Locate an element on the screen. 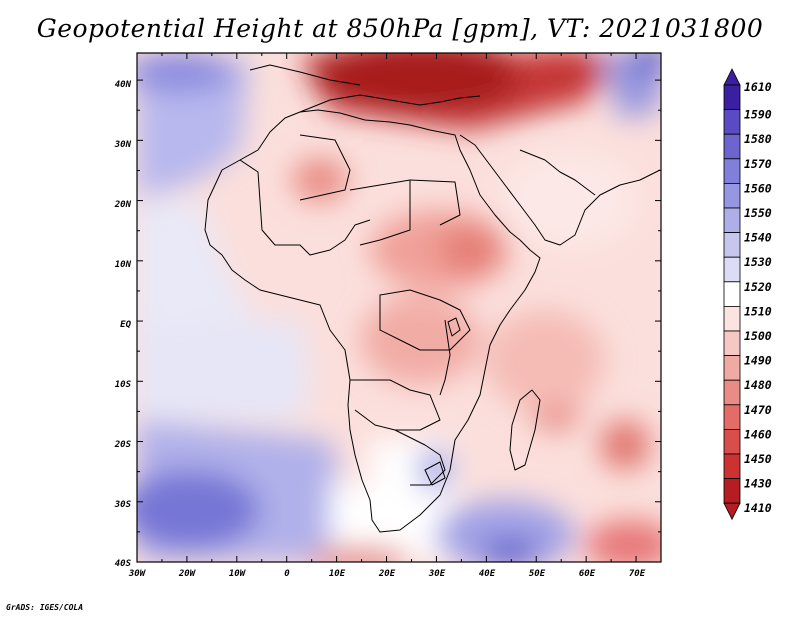 Image resolution: width=800 pixels, height=618 pixels. lat-label: 10S is located at coordinates (123, 385).